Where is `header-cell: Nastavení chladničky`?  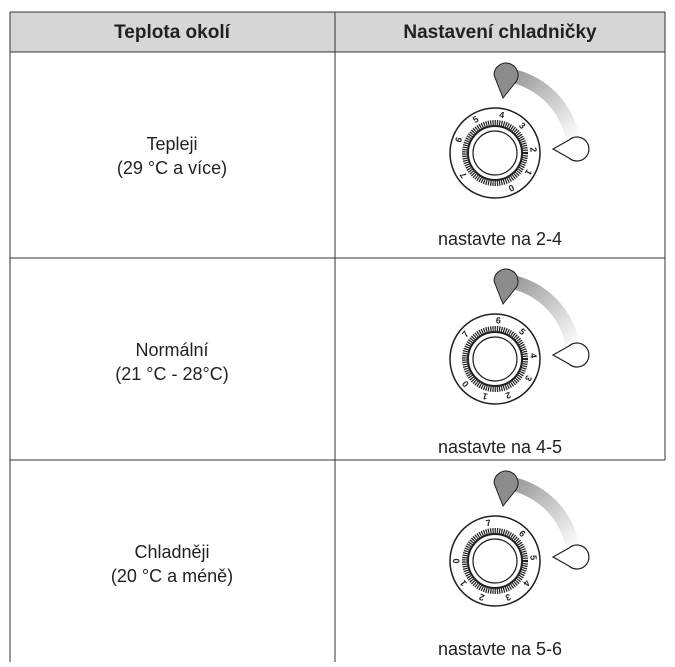 header-cell: Nastavení chladničky is located at coordinates (500, 32).